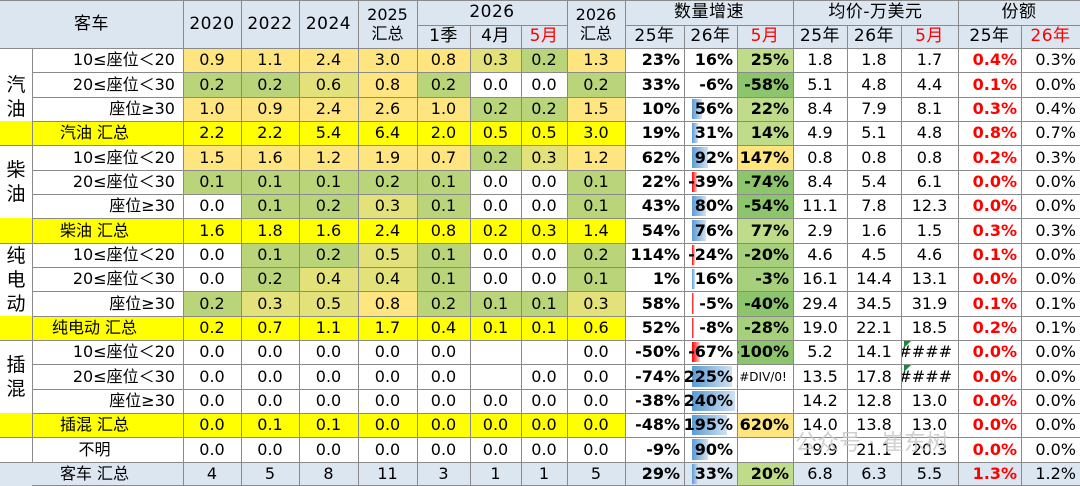 Image resolution: width=1080 pixels, height=486 pixels. Describe the element at coordinates (907, 344) in the screenshot. I see `error-indicator-icon` at that location.